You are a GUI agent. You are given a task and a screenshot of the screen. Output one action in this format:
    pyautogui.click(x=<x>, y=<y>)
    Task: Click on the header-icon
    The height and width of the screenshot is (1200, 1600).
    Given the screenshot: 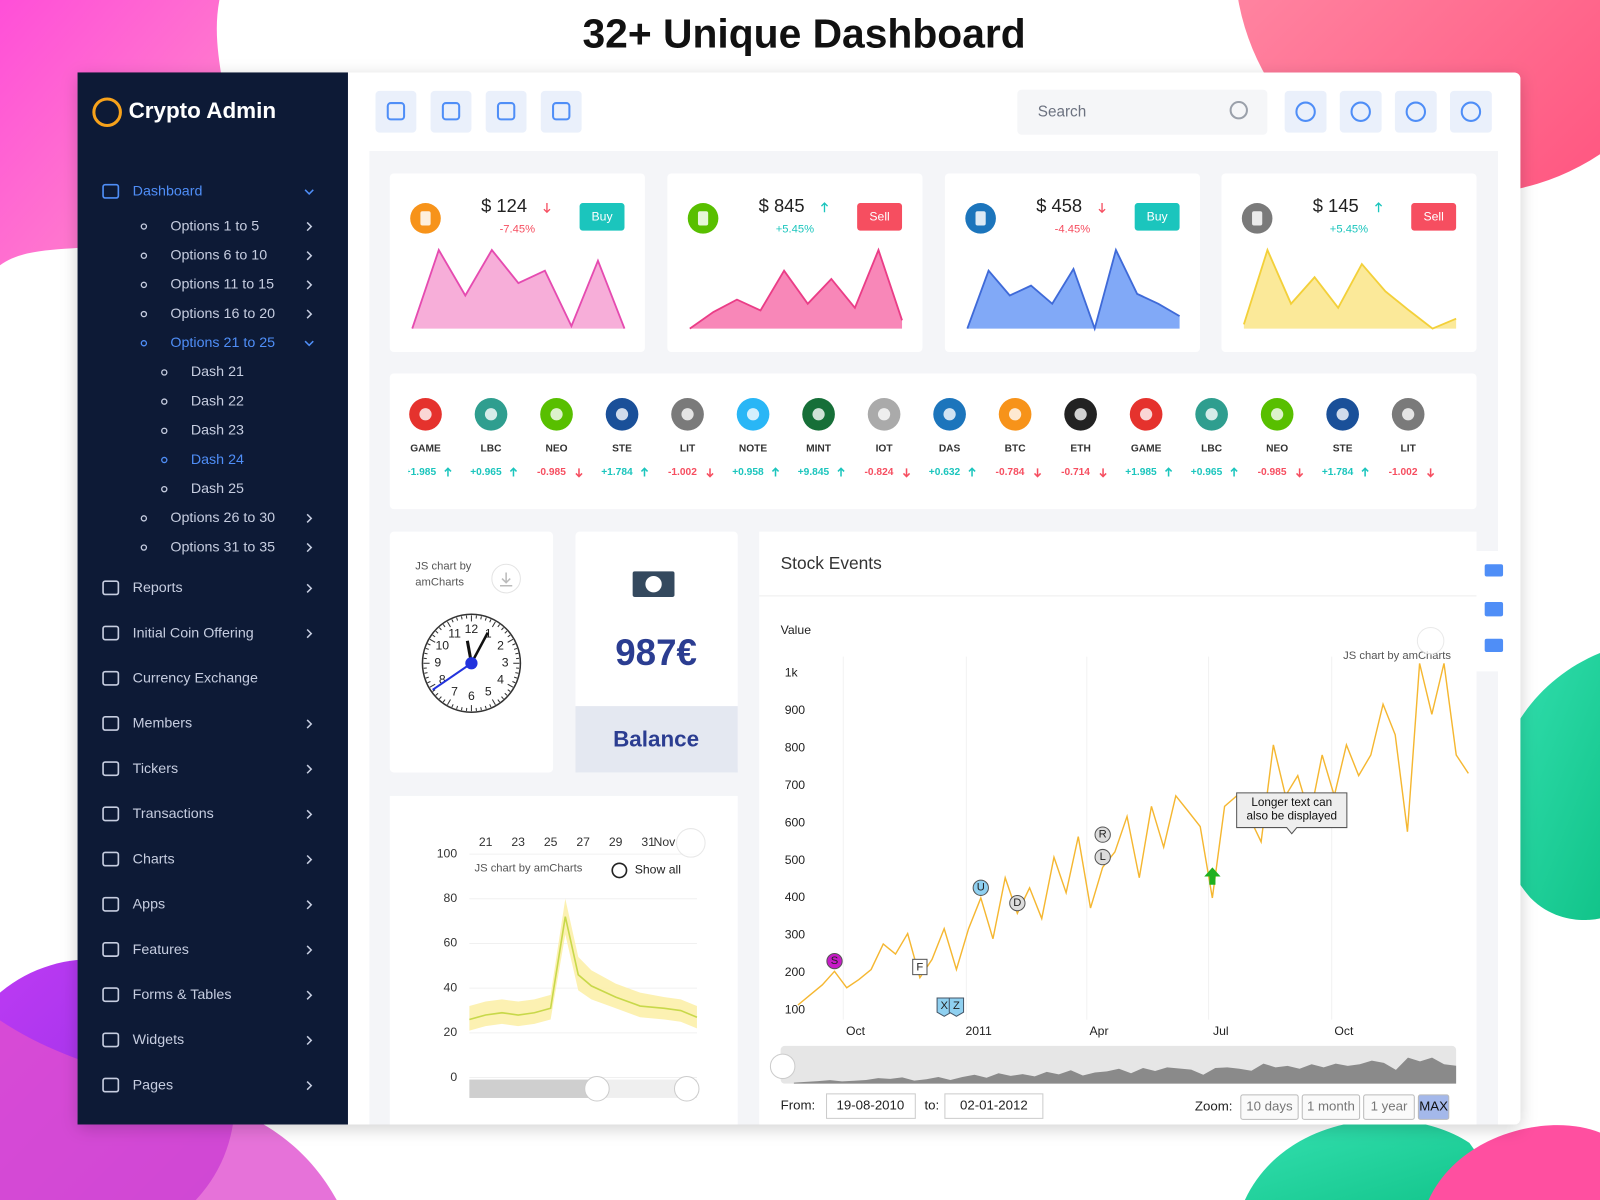 What is the action you would take?
    pyautogui.click(x=1471, y=111)
    